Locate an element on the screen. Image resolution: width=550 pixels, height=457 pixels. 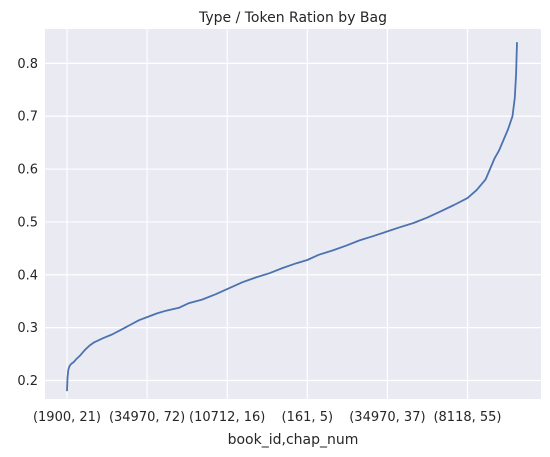
chart-title: Type / Token Ration by Bag is located at coordinates (292, 18).